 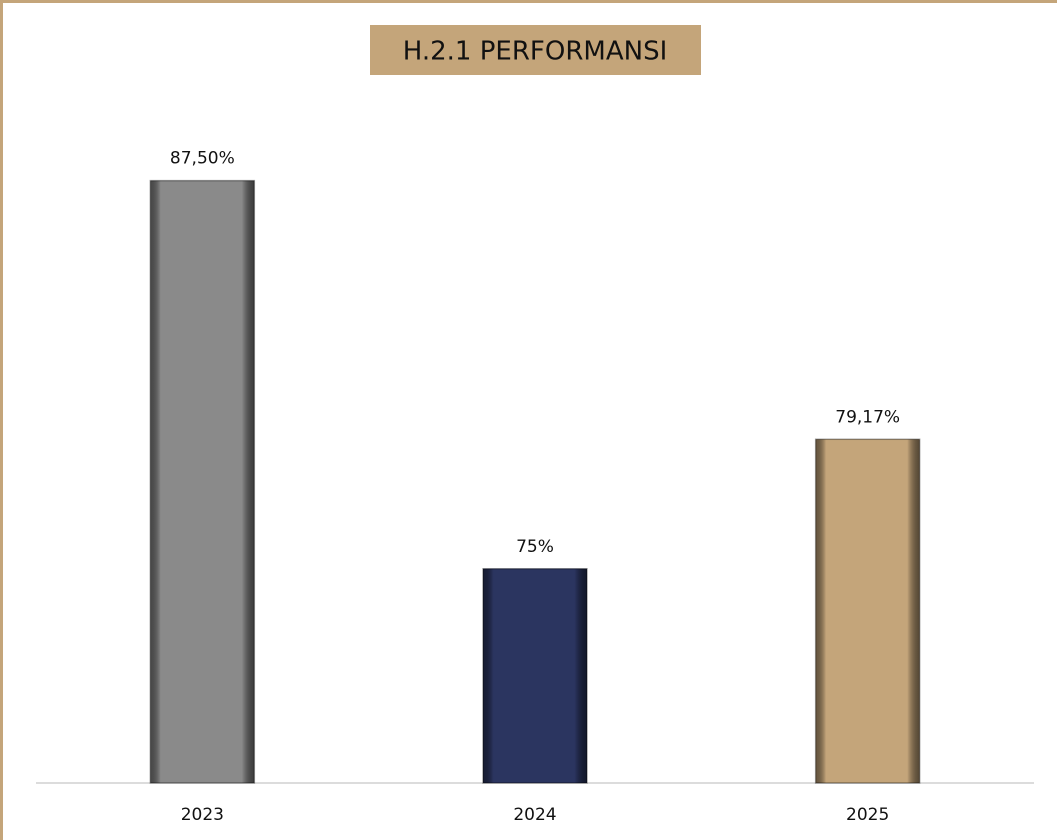 I want to click on x-tick-label: 2024, so click(x=534, y=815).